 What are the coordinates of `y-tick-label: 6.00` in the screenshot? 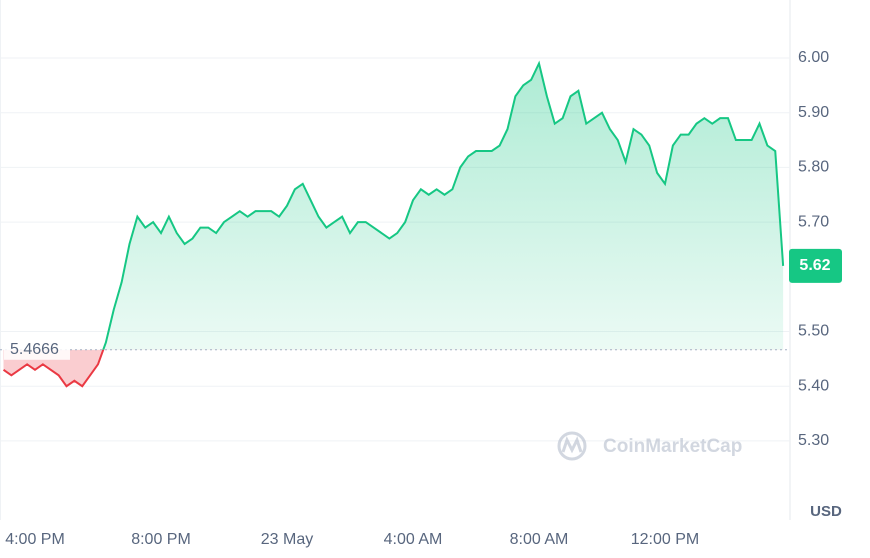 It's located at (813, 57).